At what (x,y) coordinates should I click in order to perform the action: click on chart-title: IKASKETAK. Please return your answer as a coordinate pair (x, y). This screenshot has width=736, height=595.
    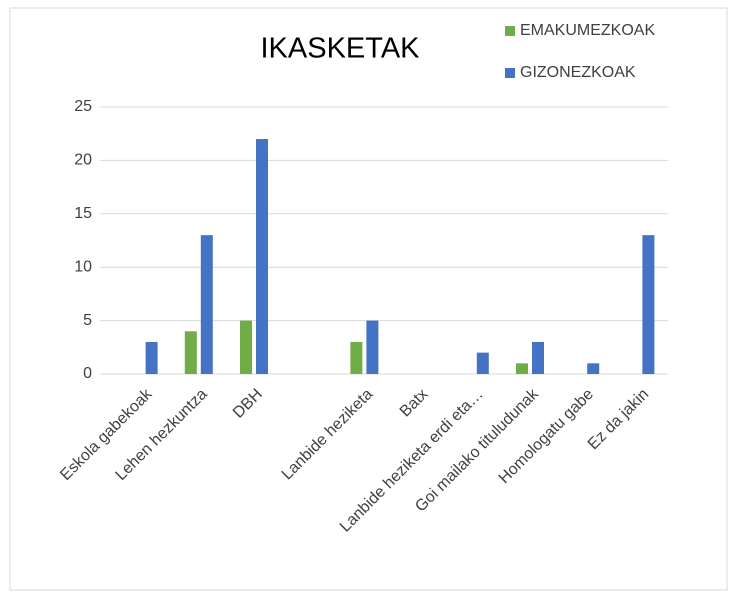
    Looking at the image, I should click on (340, 49).